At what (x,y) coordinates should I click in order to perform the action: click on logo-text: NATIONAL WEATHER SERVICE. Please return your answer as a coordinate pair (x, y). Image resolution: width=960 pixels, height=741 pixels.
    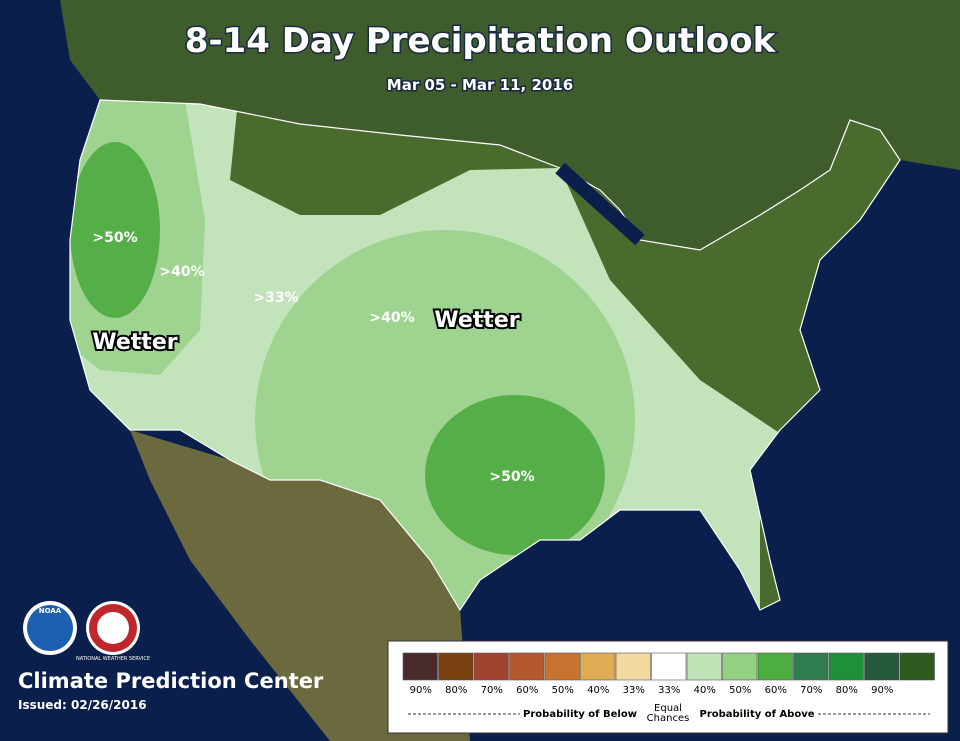
    Looking at the image, I should click on (113, 659).